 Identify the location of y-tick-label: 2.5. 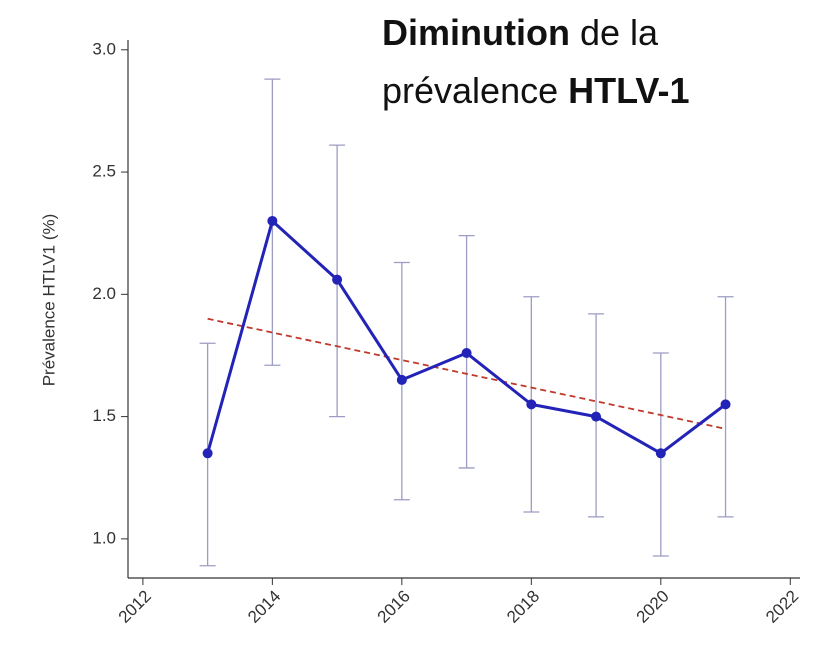
(104, 171).